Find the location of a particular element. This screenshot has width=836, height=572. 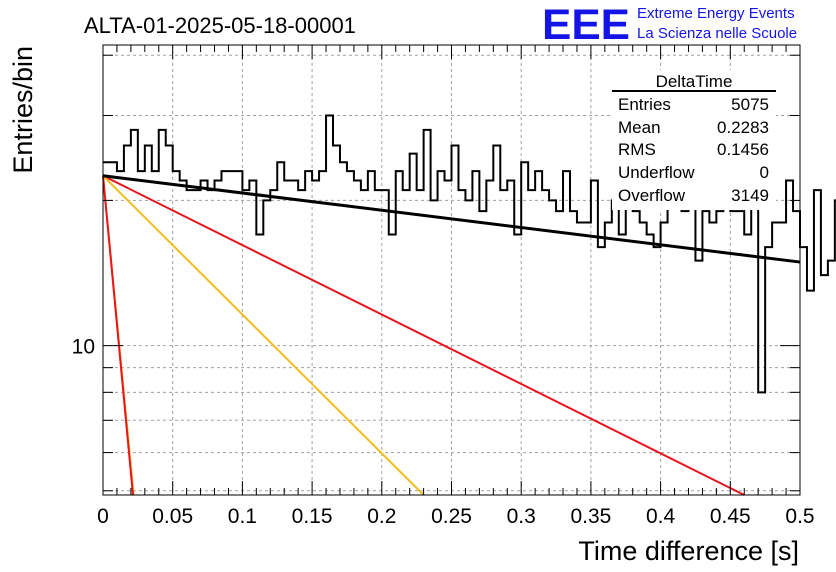

x-tick-label: 0.2 is located at coordinates (381, 516).